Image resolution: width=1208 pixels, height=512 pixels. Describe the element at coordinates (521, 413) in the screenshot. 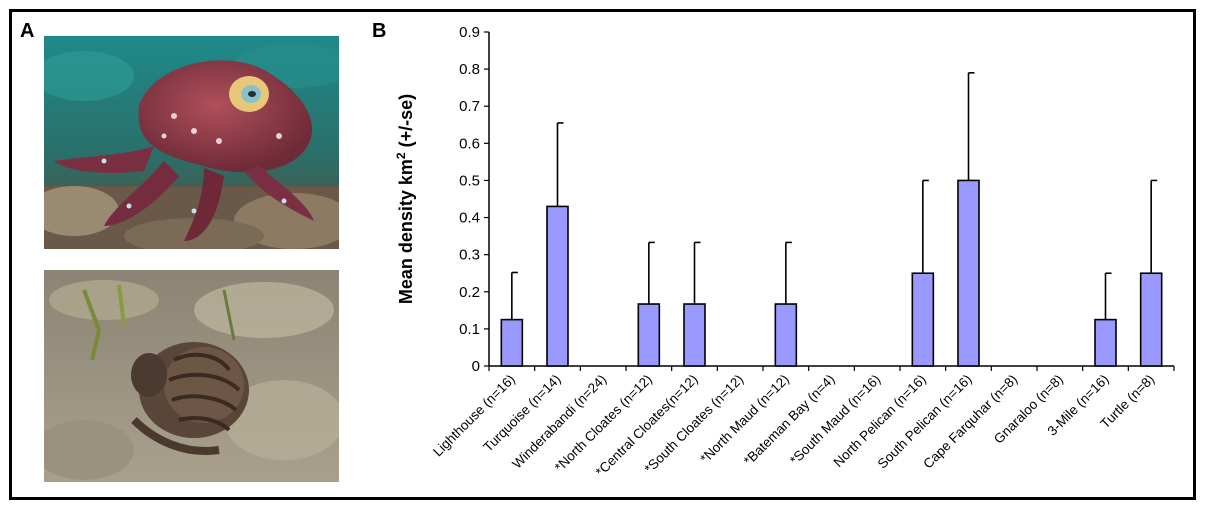

I see `category-label: Turquoise (n=14)` at that location.